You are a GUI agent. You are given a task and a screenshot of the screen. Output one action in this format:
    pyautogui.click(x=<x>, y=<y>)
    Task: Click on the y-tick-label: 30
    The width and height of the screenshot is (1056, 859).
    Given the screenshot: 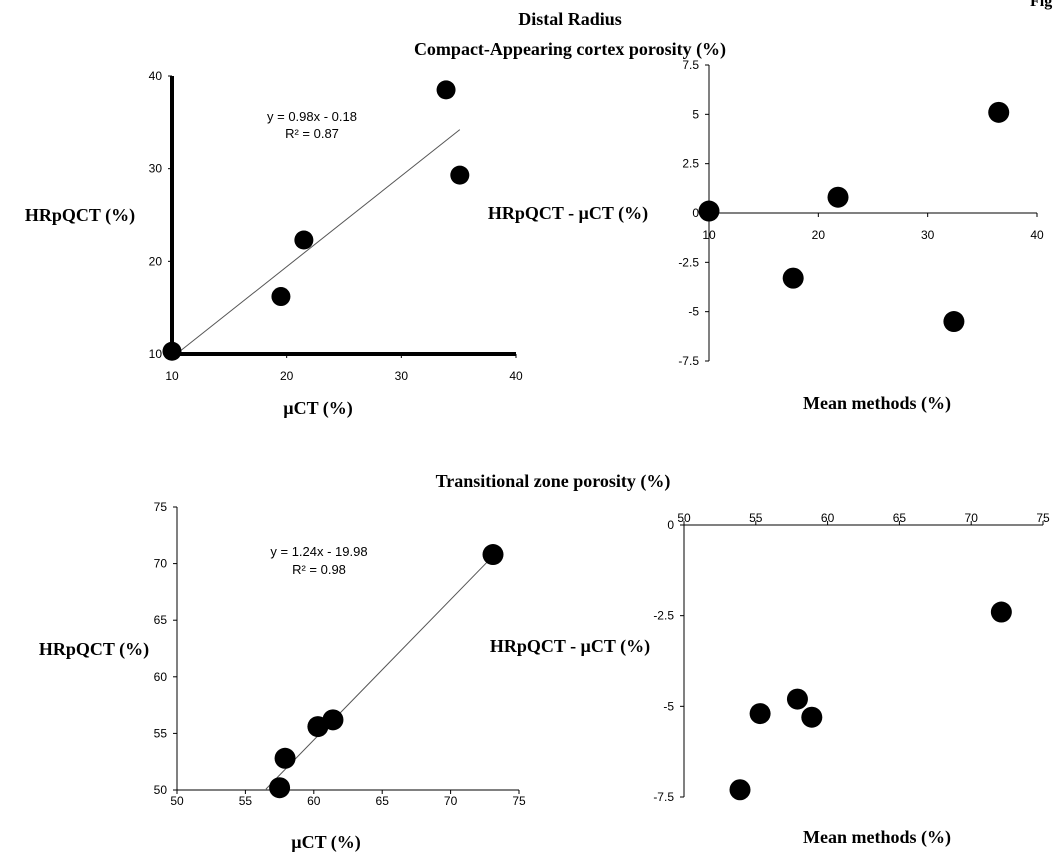 What is the action you would take?
    pyautogui.click(x=156, y=169)
    